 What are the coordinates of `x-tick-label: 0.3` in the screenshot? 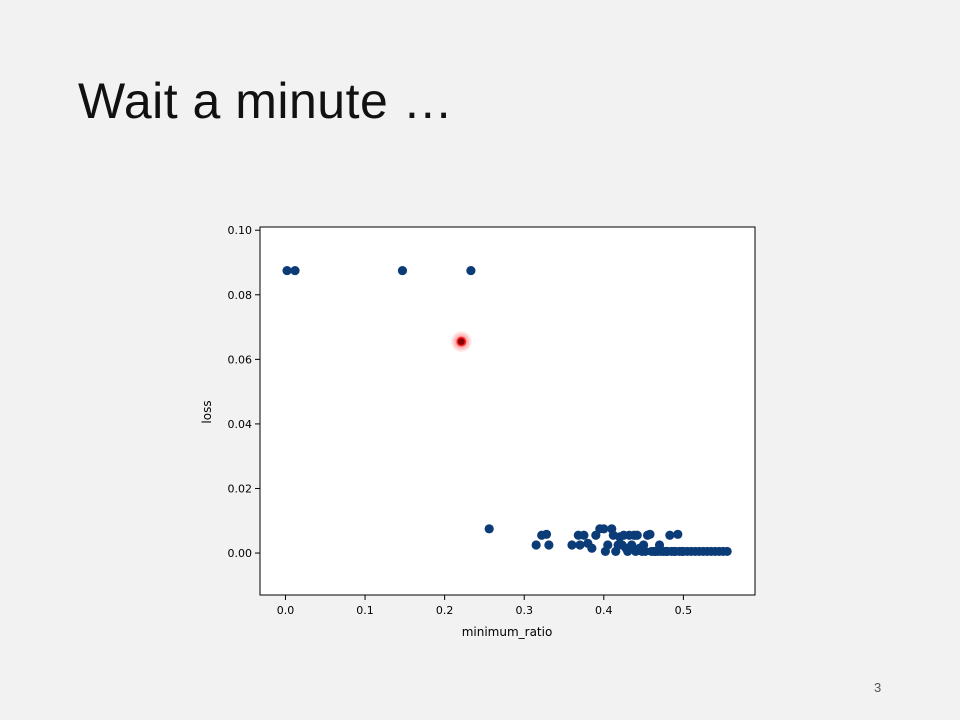 It's located at (524, 610).